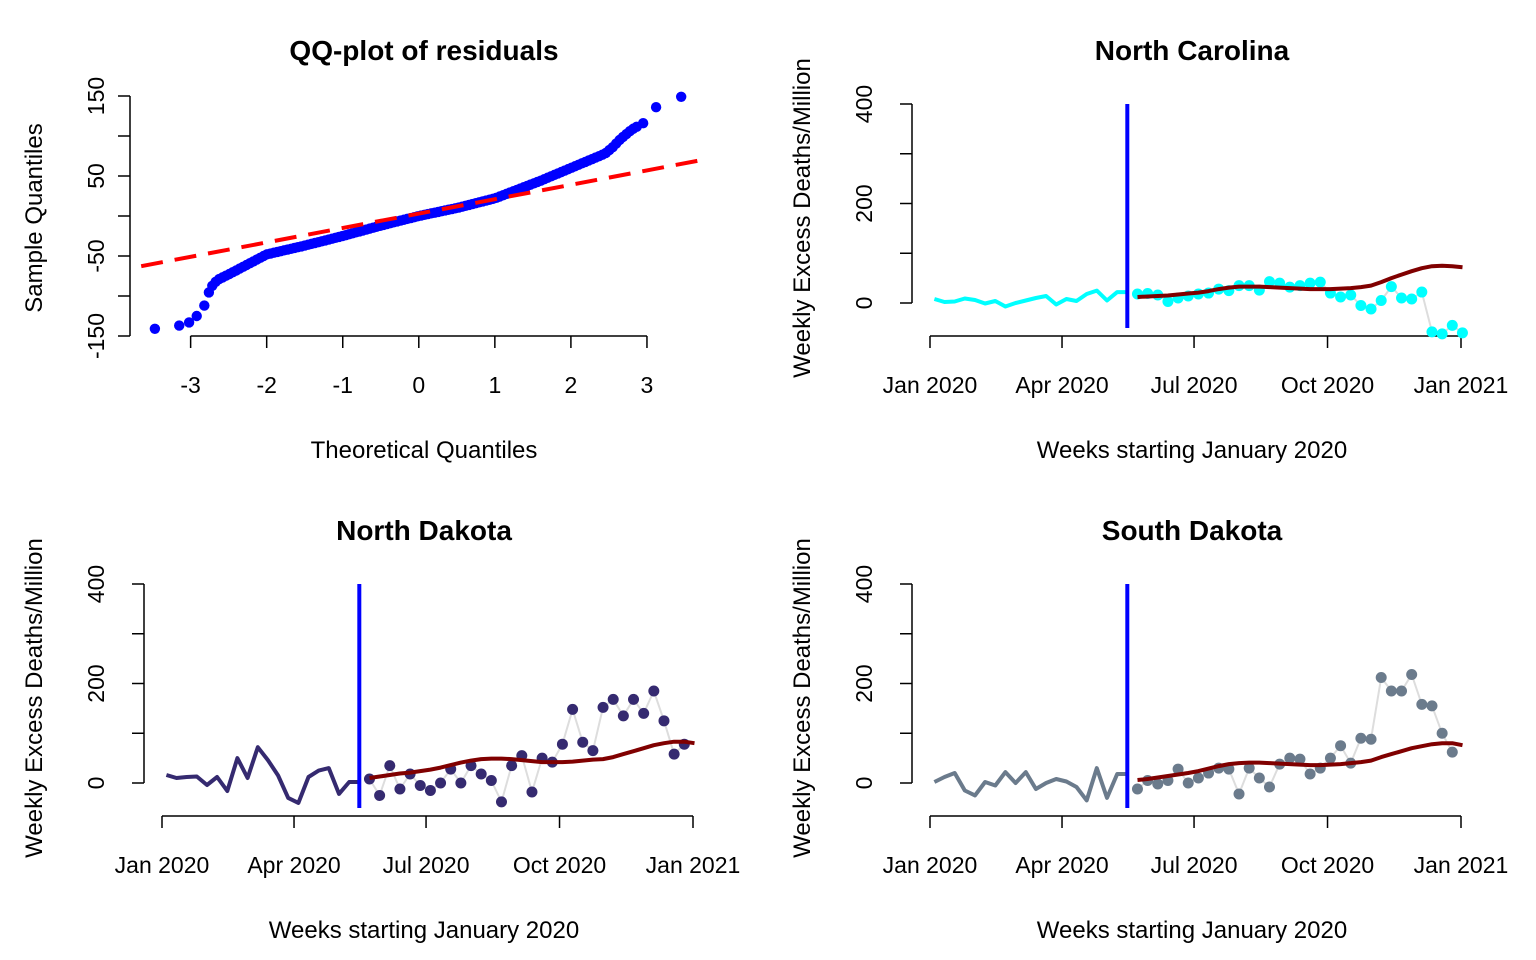 This screenshot has height=960, width=1536. I want to click on north-dakota-y-tick-label: 0, so click(96, 783).